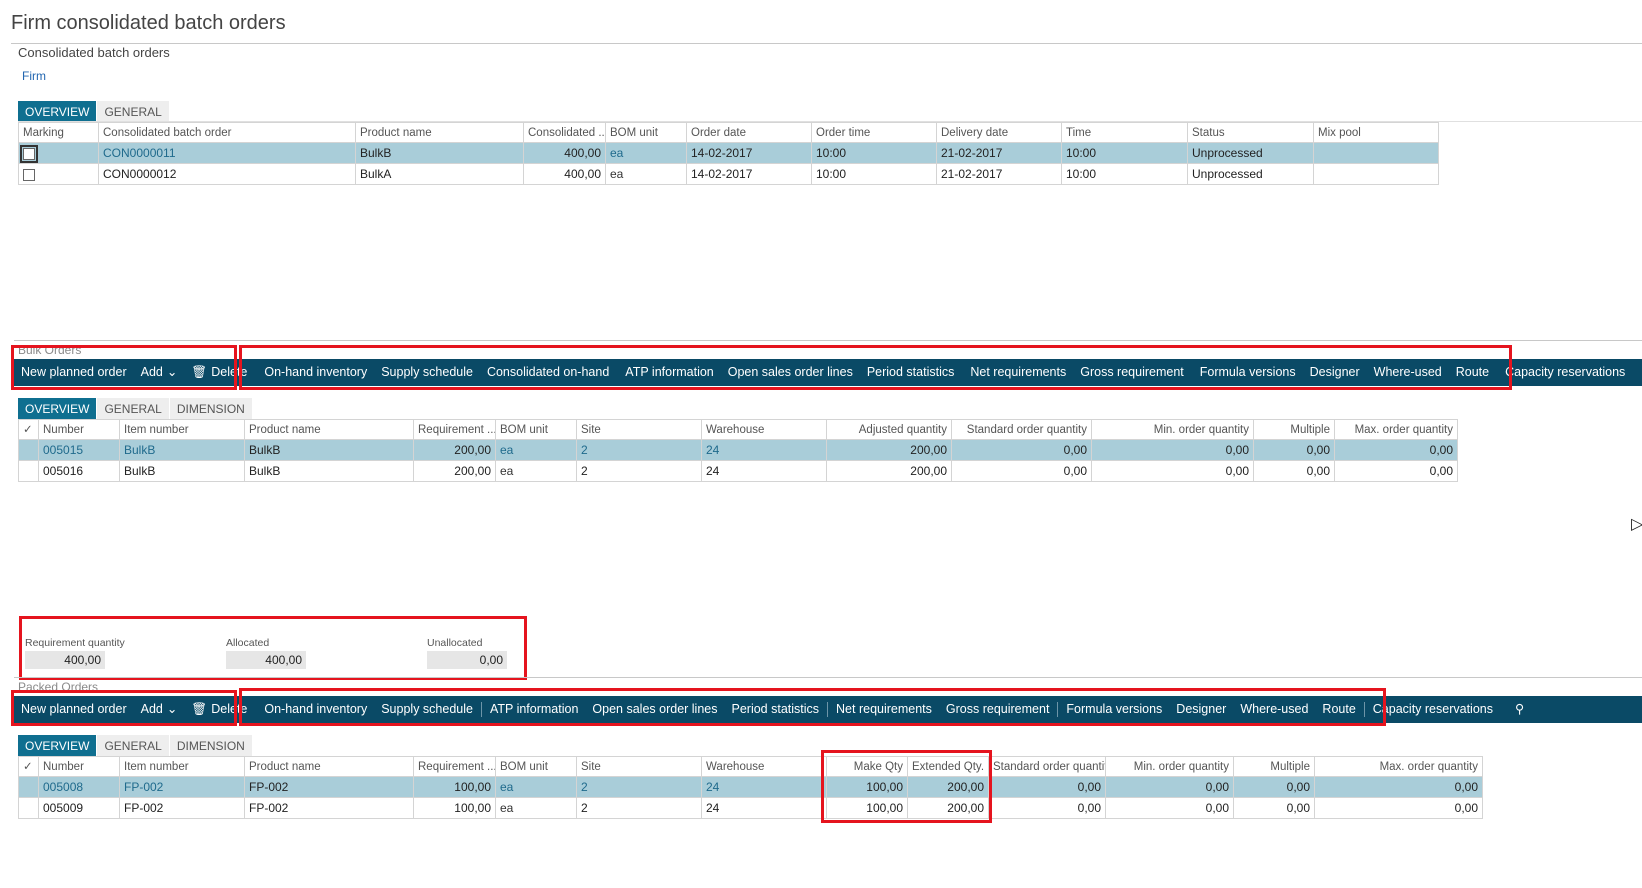 The width and height of the screenshot is (1642, 888). I want to click on col-order-date: Order date, so click(749, 132).